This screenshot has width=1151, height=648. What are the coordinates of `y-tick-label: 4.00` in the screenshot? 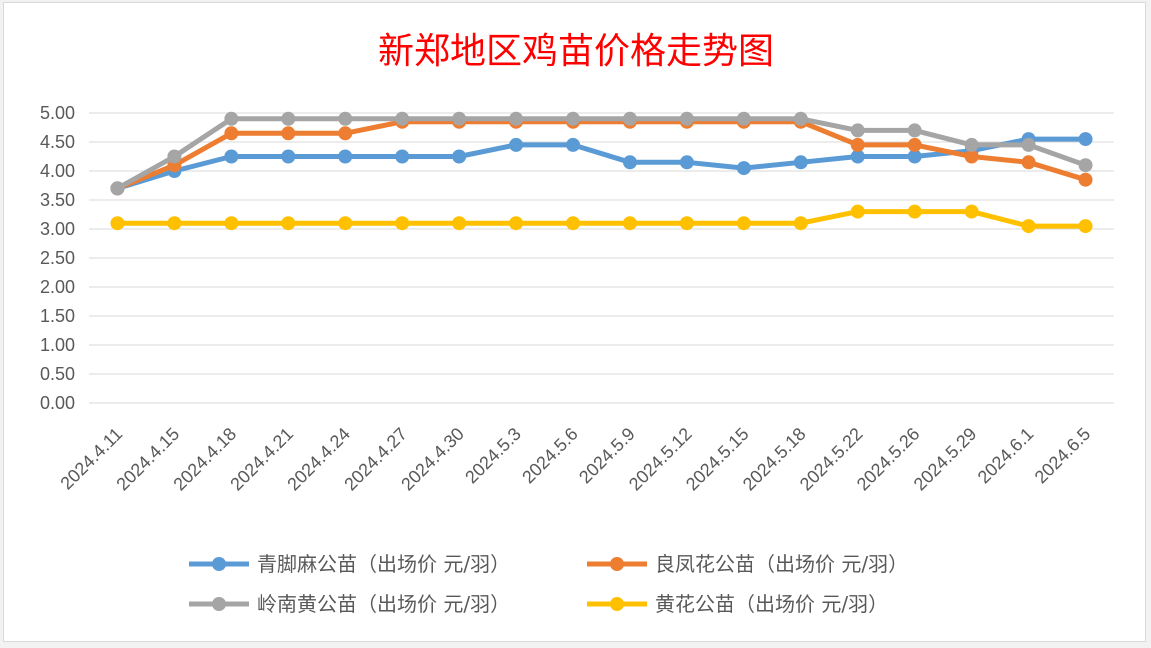 It's located at (57, 171).